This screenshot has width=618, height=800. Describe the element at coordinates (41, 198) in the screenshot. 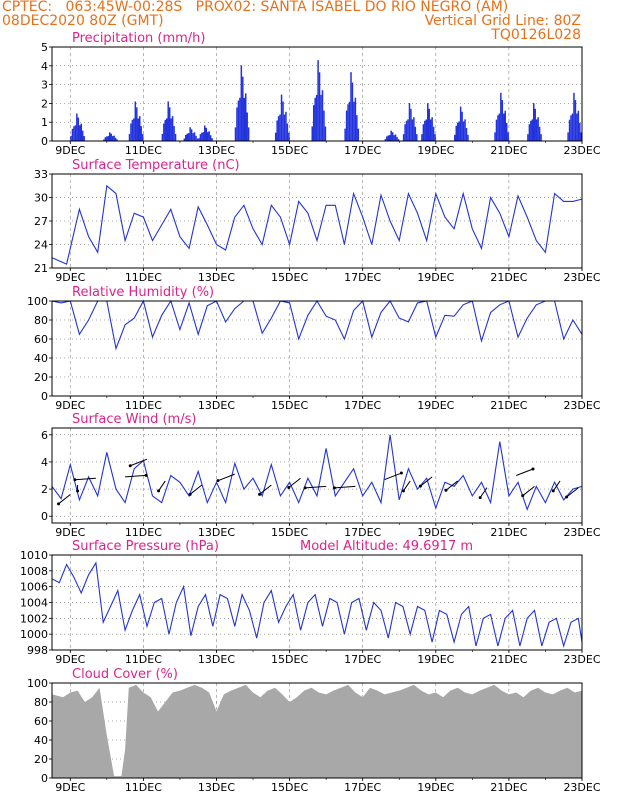

I see `panel-1-y-tick-label: 30` at that location.